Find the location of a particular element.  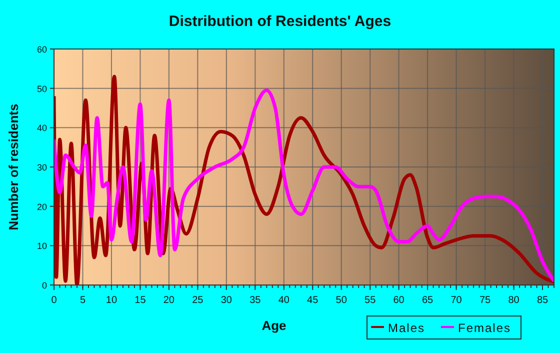

x-tick-label: 65 is located at coordinates (428, 300).